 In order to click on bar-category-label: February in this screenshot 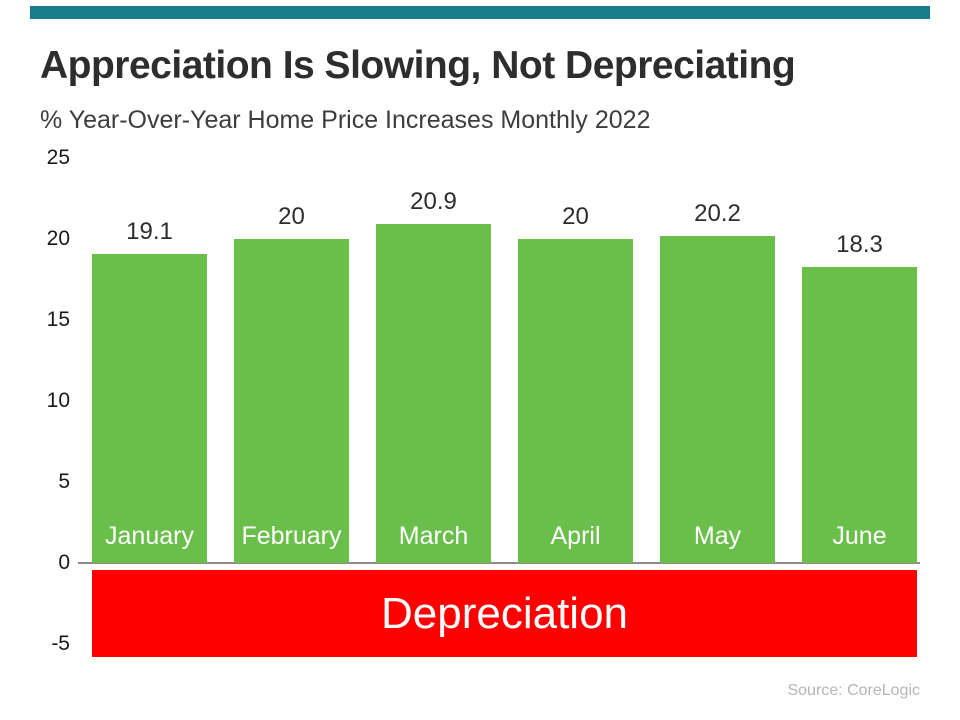, I will do `click(291, 536)`.